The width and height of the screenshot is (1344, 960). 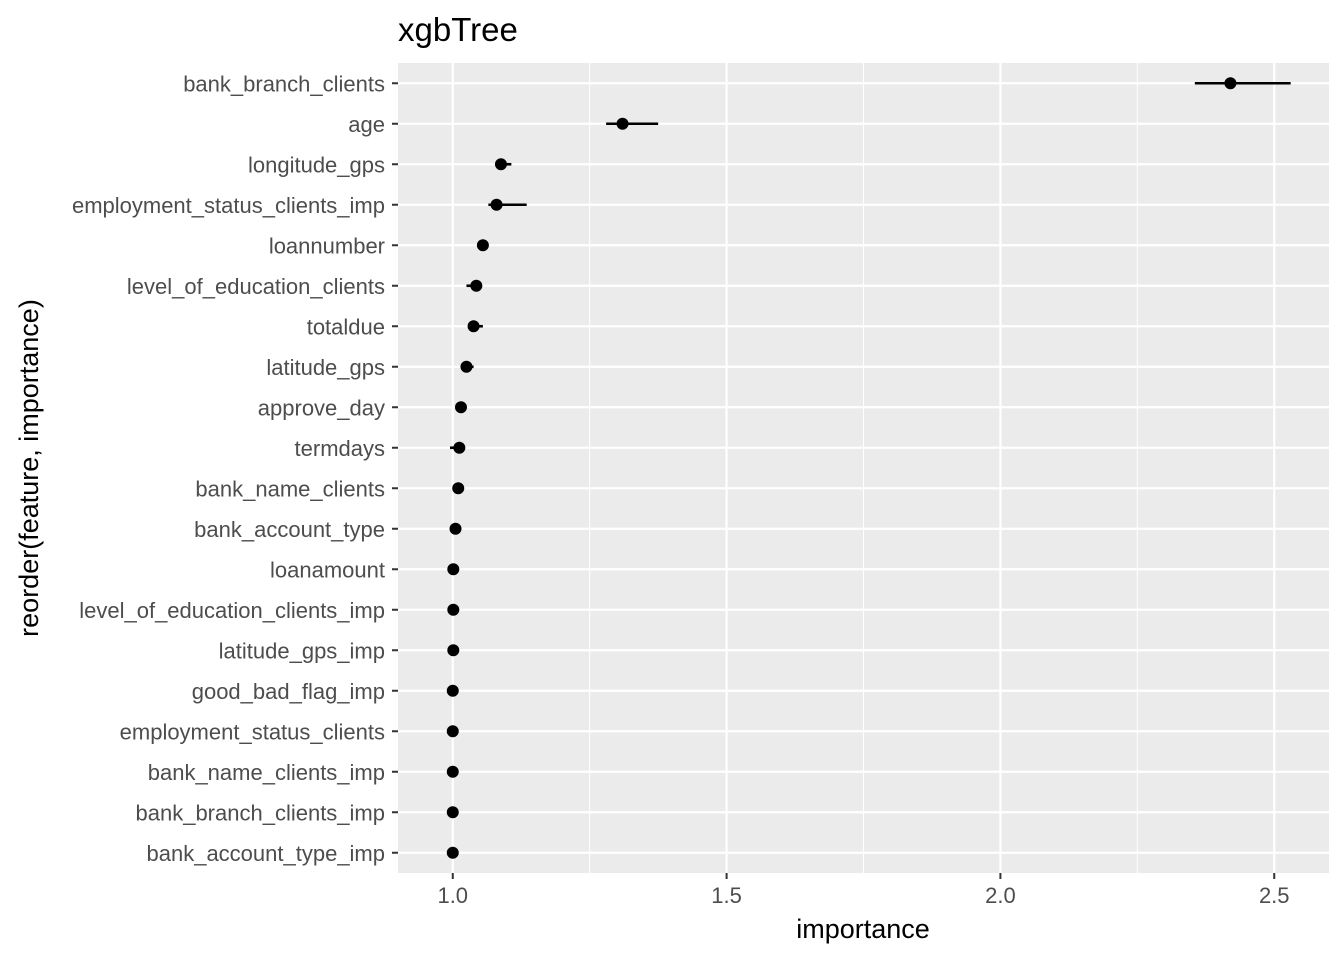 What do you see at coordinates (289, 529) in the screenshot?
I see `y-tick-label: bank_account_type` at bounding box center [289, 529].